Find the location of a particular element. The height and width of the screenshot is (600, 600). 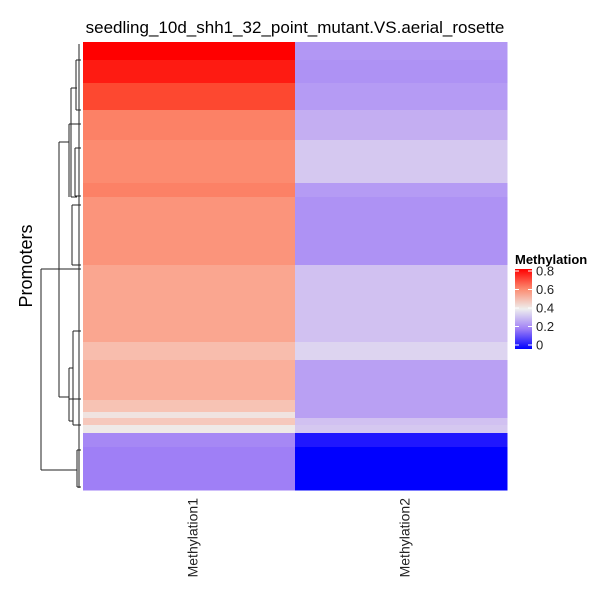

legend-tick-label: 0.6 is located at coordinates (545, 289).